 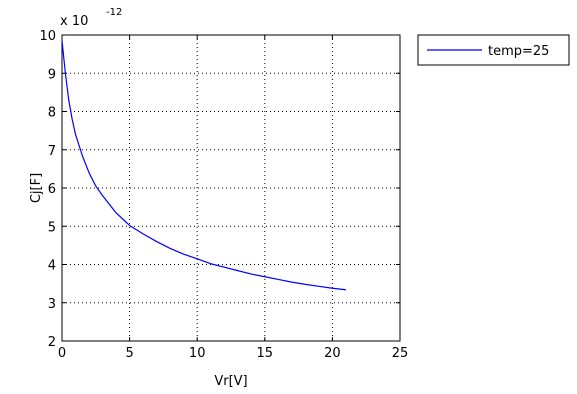 I want to click on y-tick-label: 7, so click(x=52, y=151).